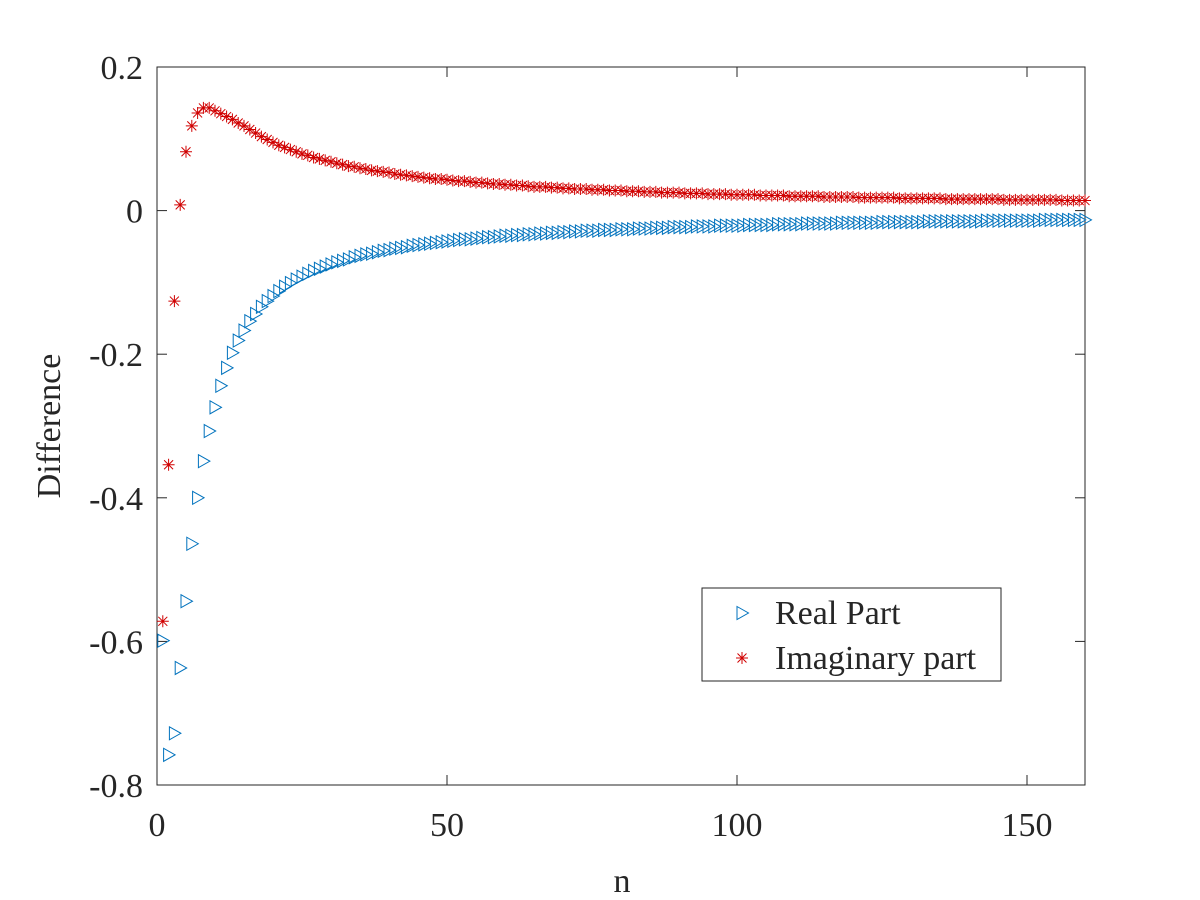 The width and height of the screenshot is (1200, 900). Describe the element at coordinates (116, 642) in the screenshot. I see `y-tick-label: -0.6` at that location.